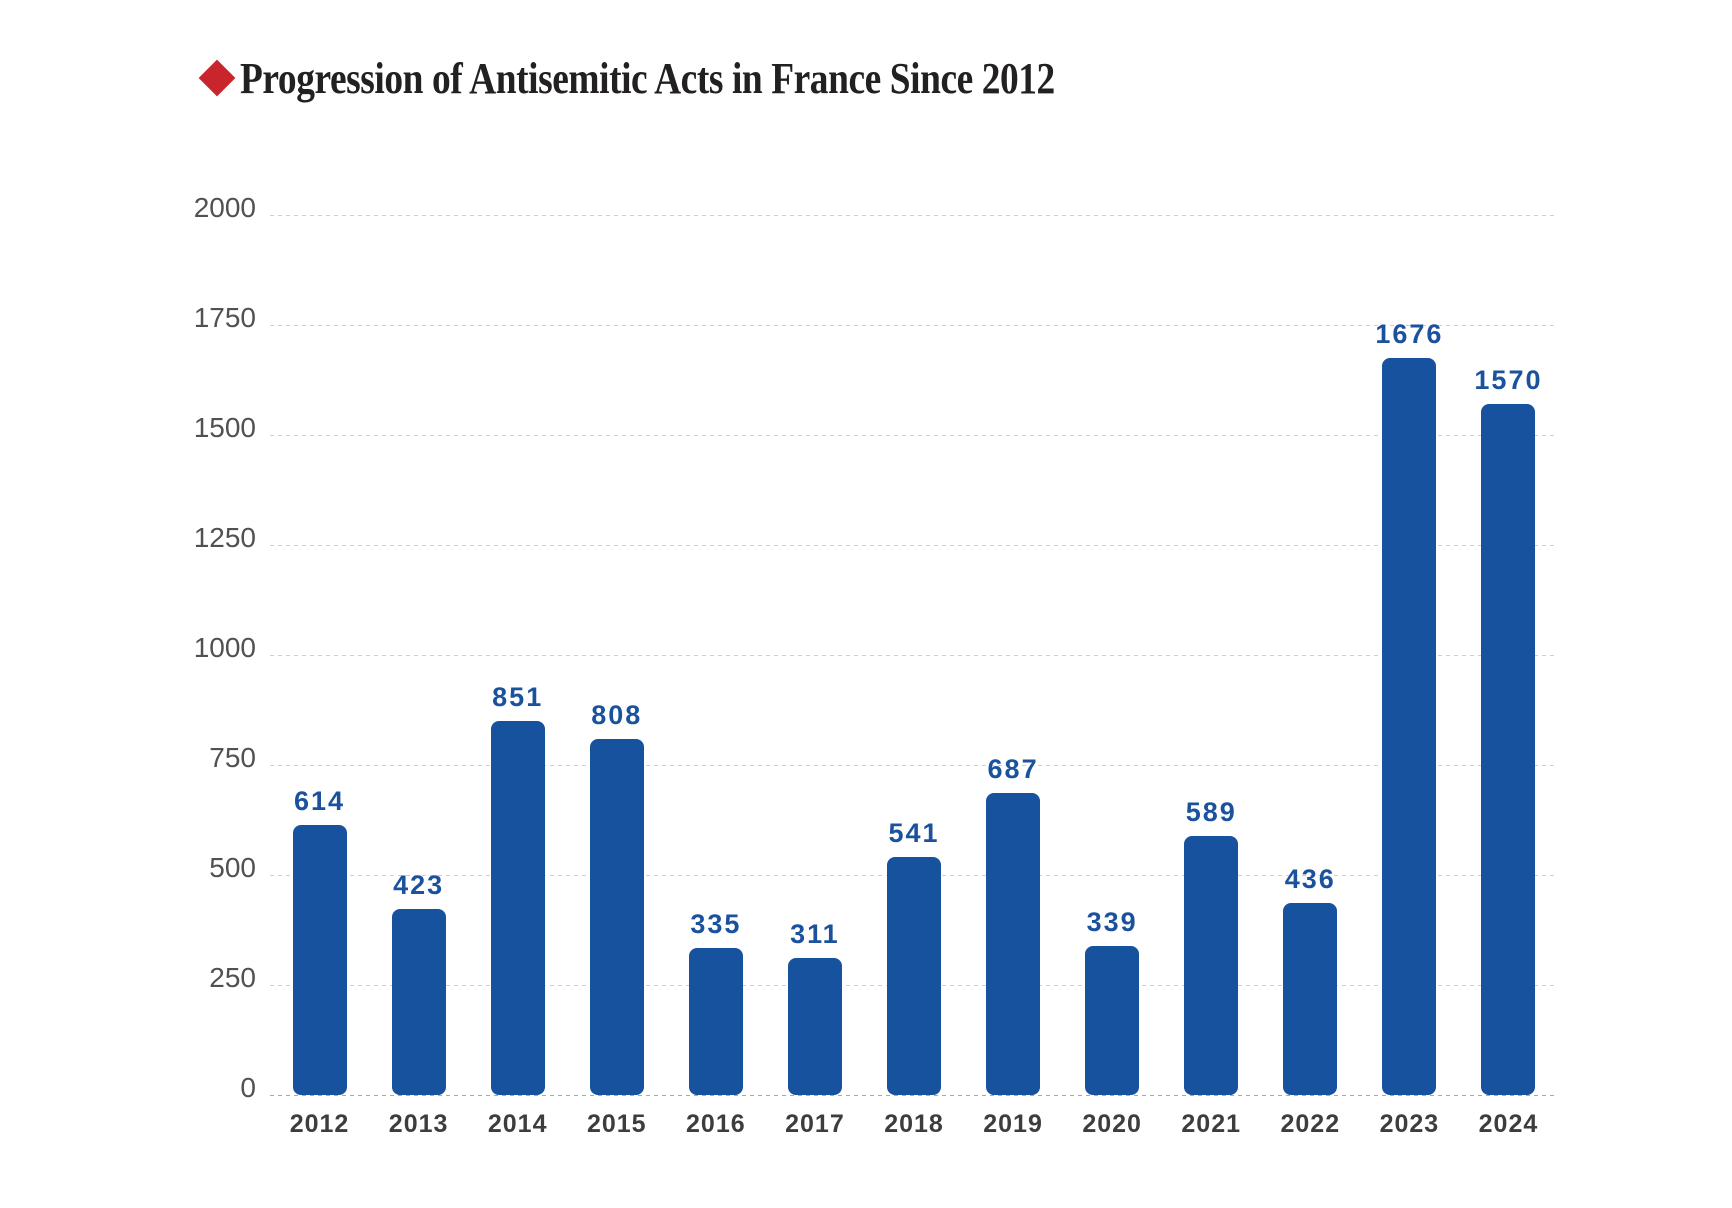  What do you see at coordinates (232, 757) in the screenshot?
I see `y-tick-label-750: 750` at bounding box center [232, 757].